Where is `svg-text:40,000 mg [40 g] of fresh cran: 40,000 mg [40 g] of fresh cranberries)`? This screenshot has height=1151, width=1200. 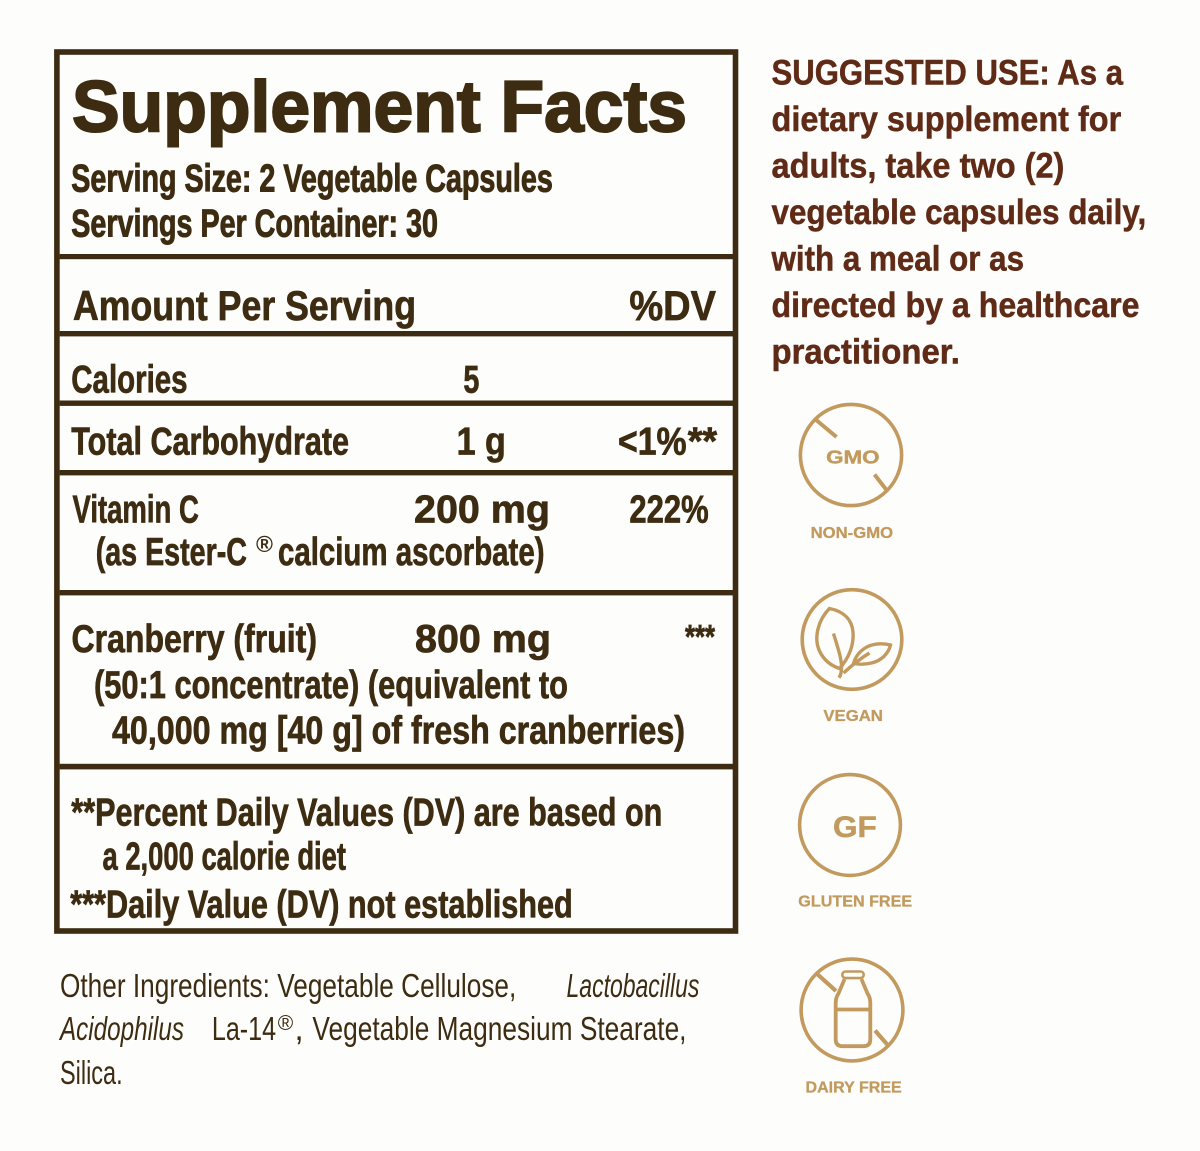
svg-text:40,000 mg [40 g] of fresh cran: 40,000 mg [40 g] of fresh cranberries) is located at coordinates (398, 731).